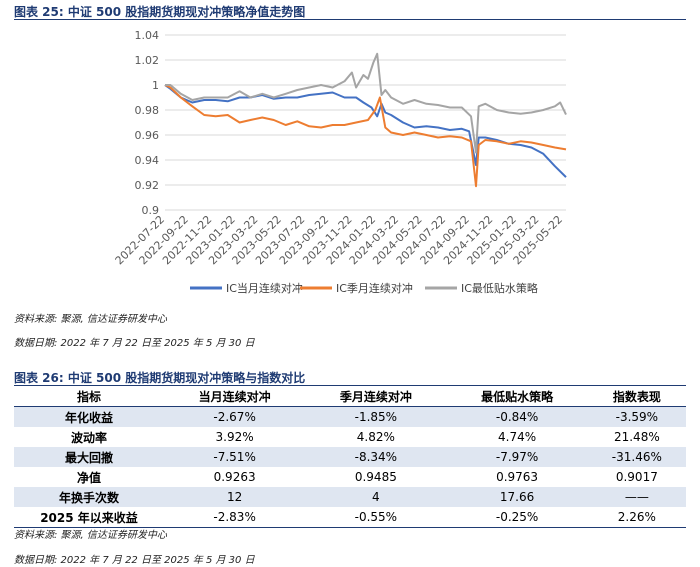  I want to click on table-cell: 3.92%, so click(234, 437).